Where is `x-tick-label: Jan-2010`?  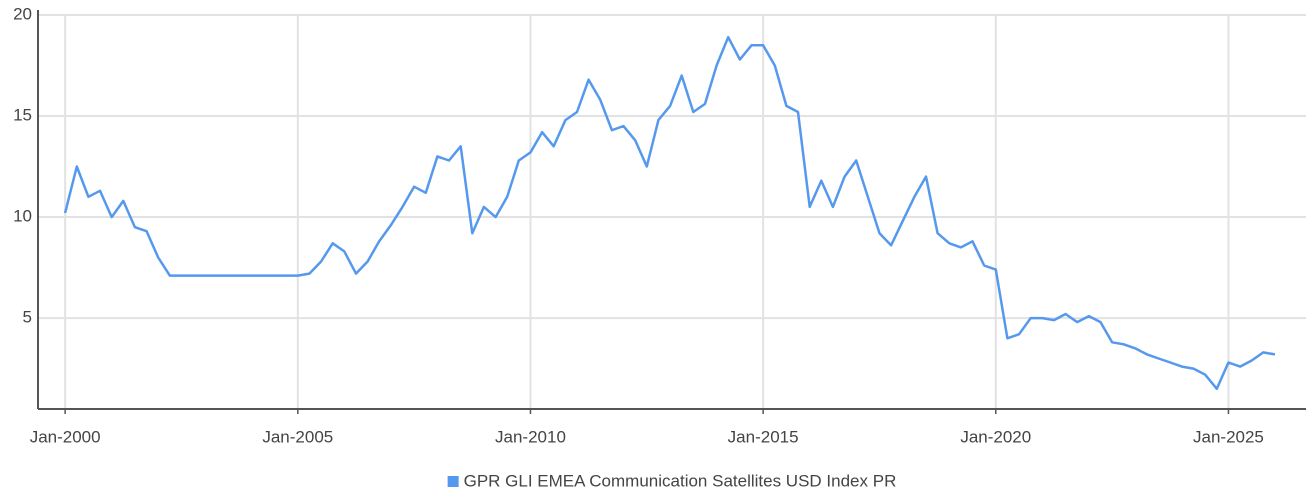 x-tick-label: Jan-2010 is located at coordinates (530, 436).